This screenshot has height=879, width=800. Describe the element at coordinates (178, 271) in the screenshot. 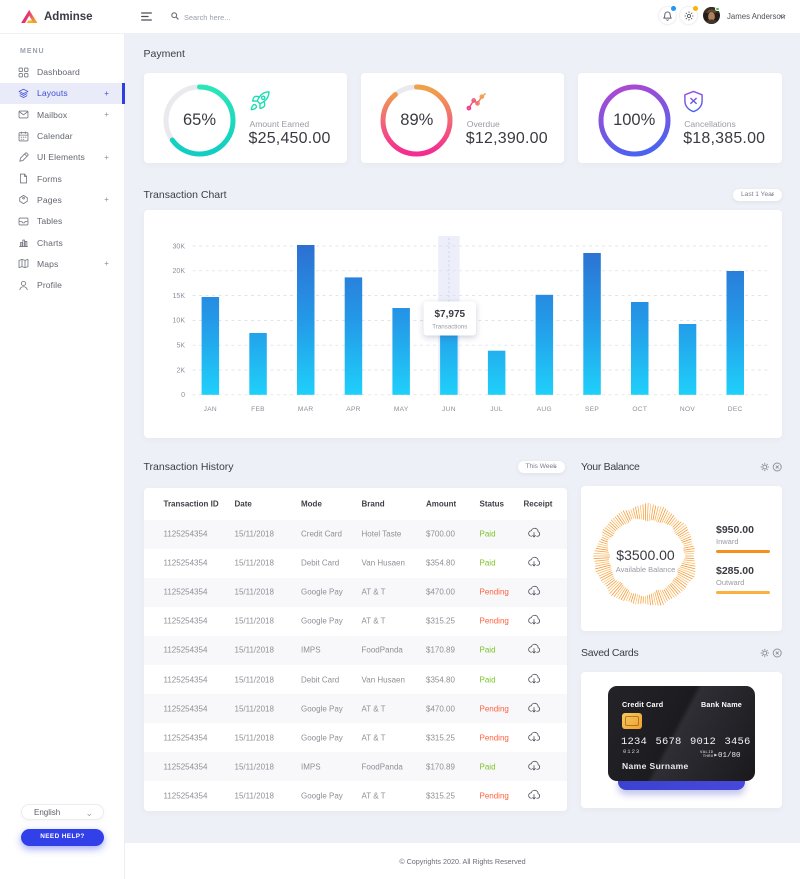

I see `svg-text: 20K` at that location.